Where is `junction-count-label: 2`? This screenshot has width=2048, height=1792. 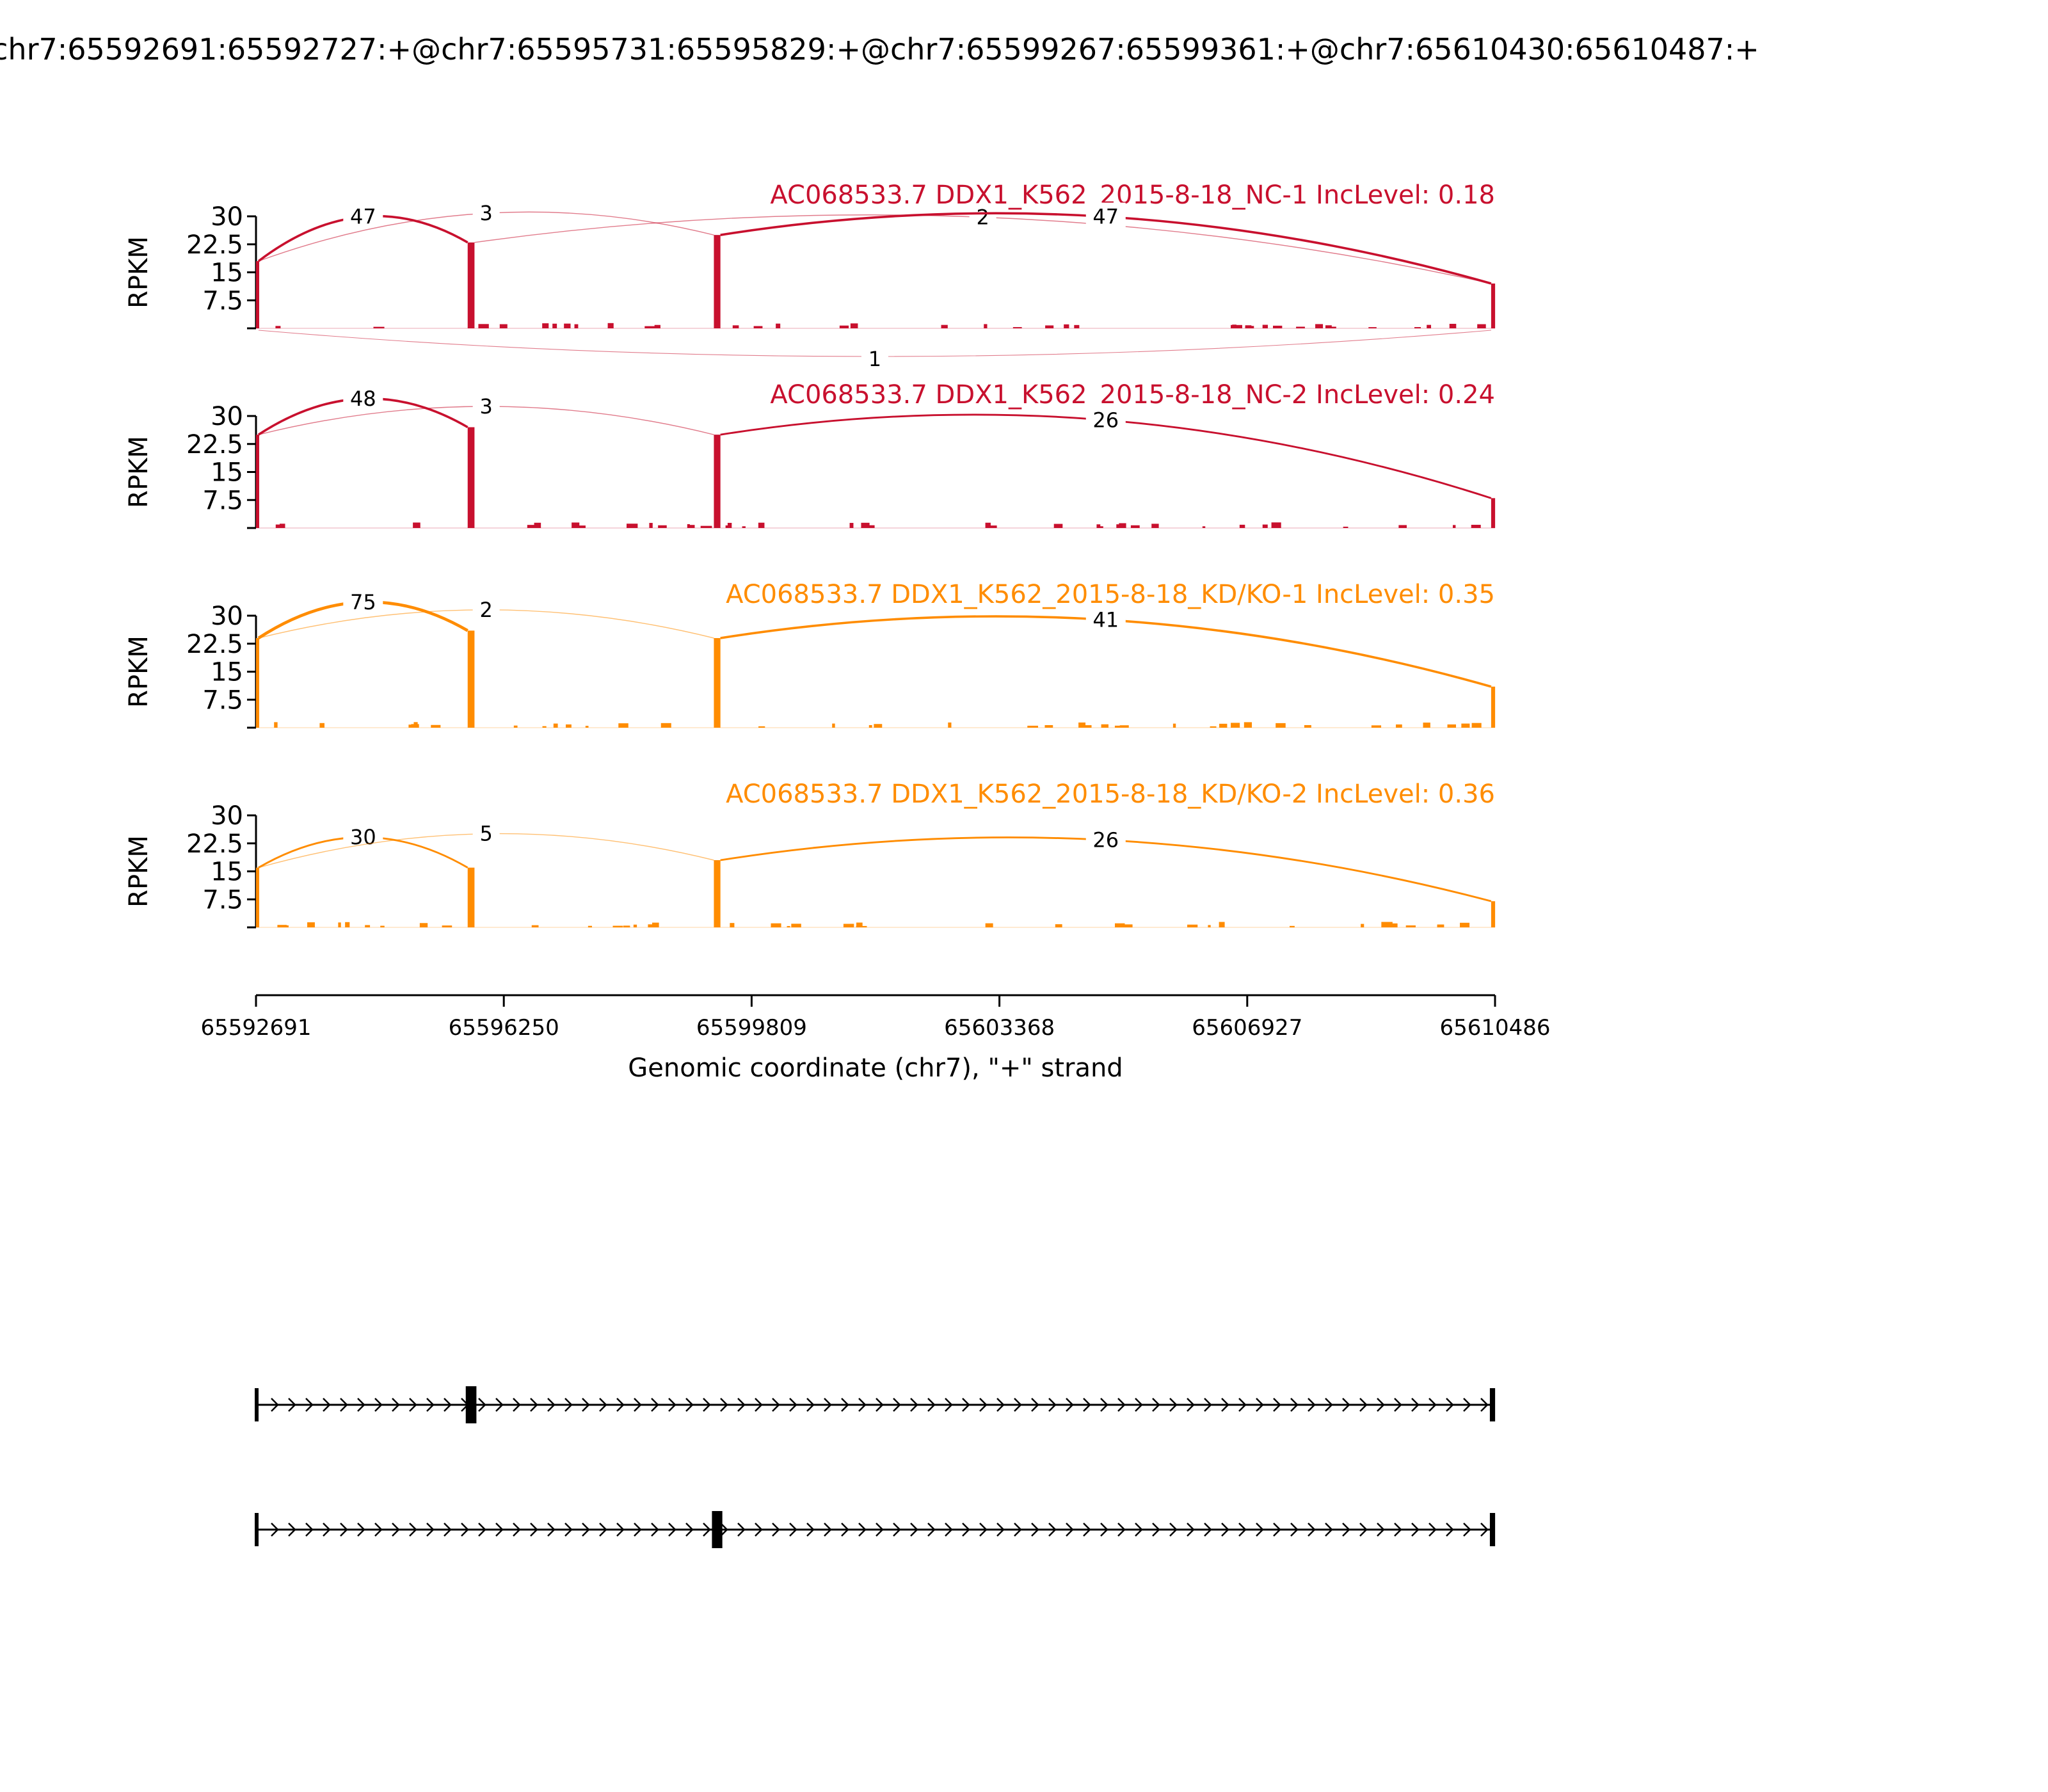
junction-count-label: 2 is located at coordinates (982, 217).